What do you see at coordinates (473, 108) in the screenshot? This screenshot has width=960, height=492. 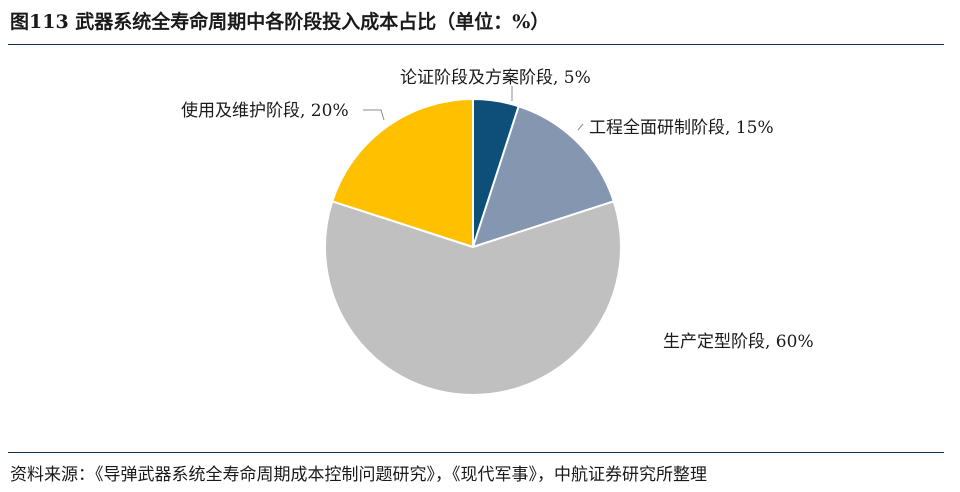 I see `label-leader-lines` at bounding box center [473, 108].